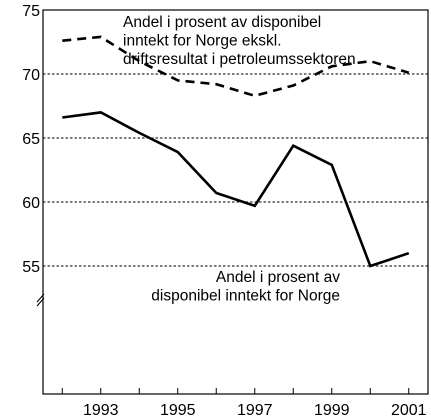  What do you see at coordinates (239, 59) in the screenshot?
I see `series-annotation-line: driftsresultat i petroleumssektoren` at bounding box center [239, 59].